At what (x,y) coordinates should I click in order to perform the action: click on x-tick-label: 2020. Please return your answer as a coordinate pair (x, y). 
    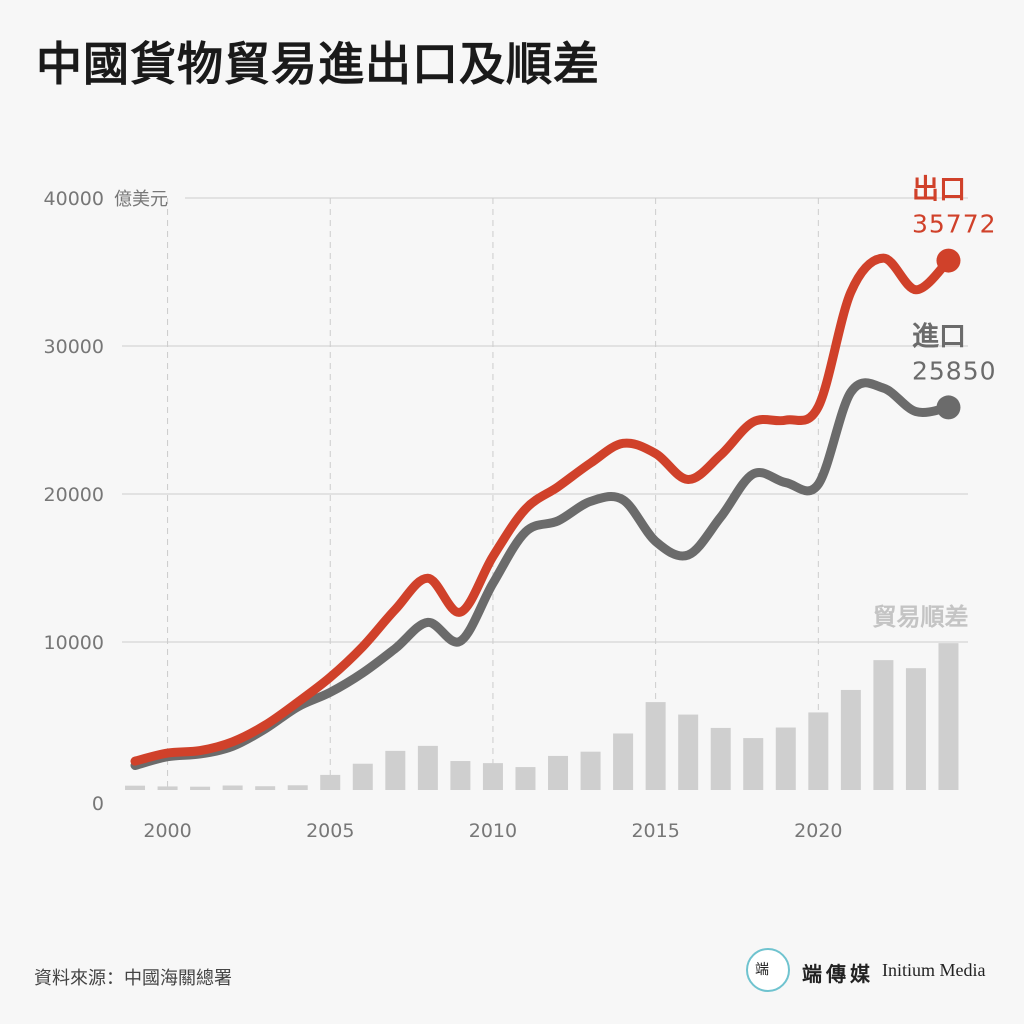
    Looking at the image, I should click on (818, 831).